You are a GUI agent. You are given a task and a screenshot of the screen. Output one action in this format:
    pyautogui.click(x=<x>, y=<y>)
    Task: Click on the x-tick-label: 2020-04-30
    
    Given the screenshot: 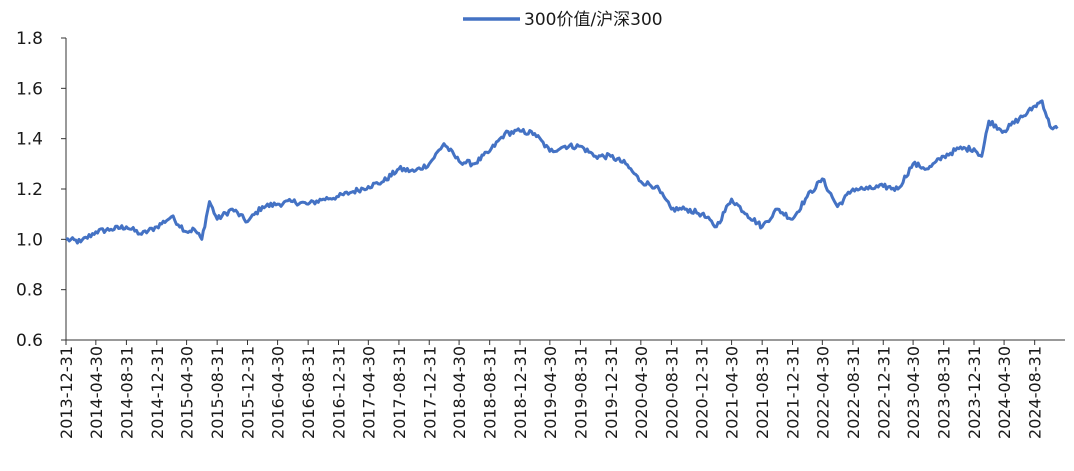 What is the action you would take?
    pyautogui.click(x=641, y=392)
    